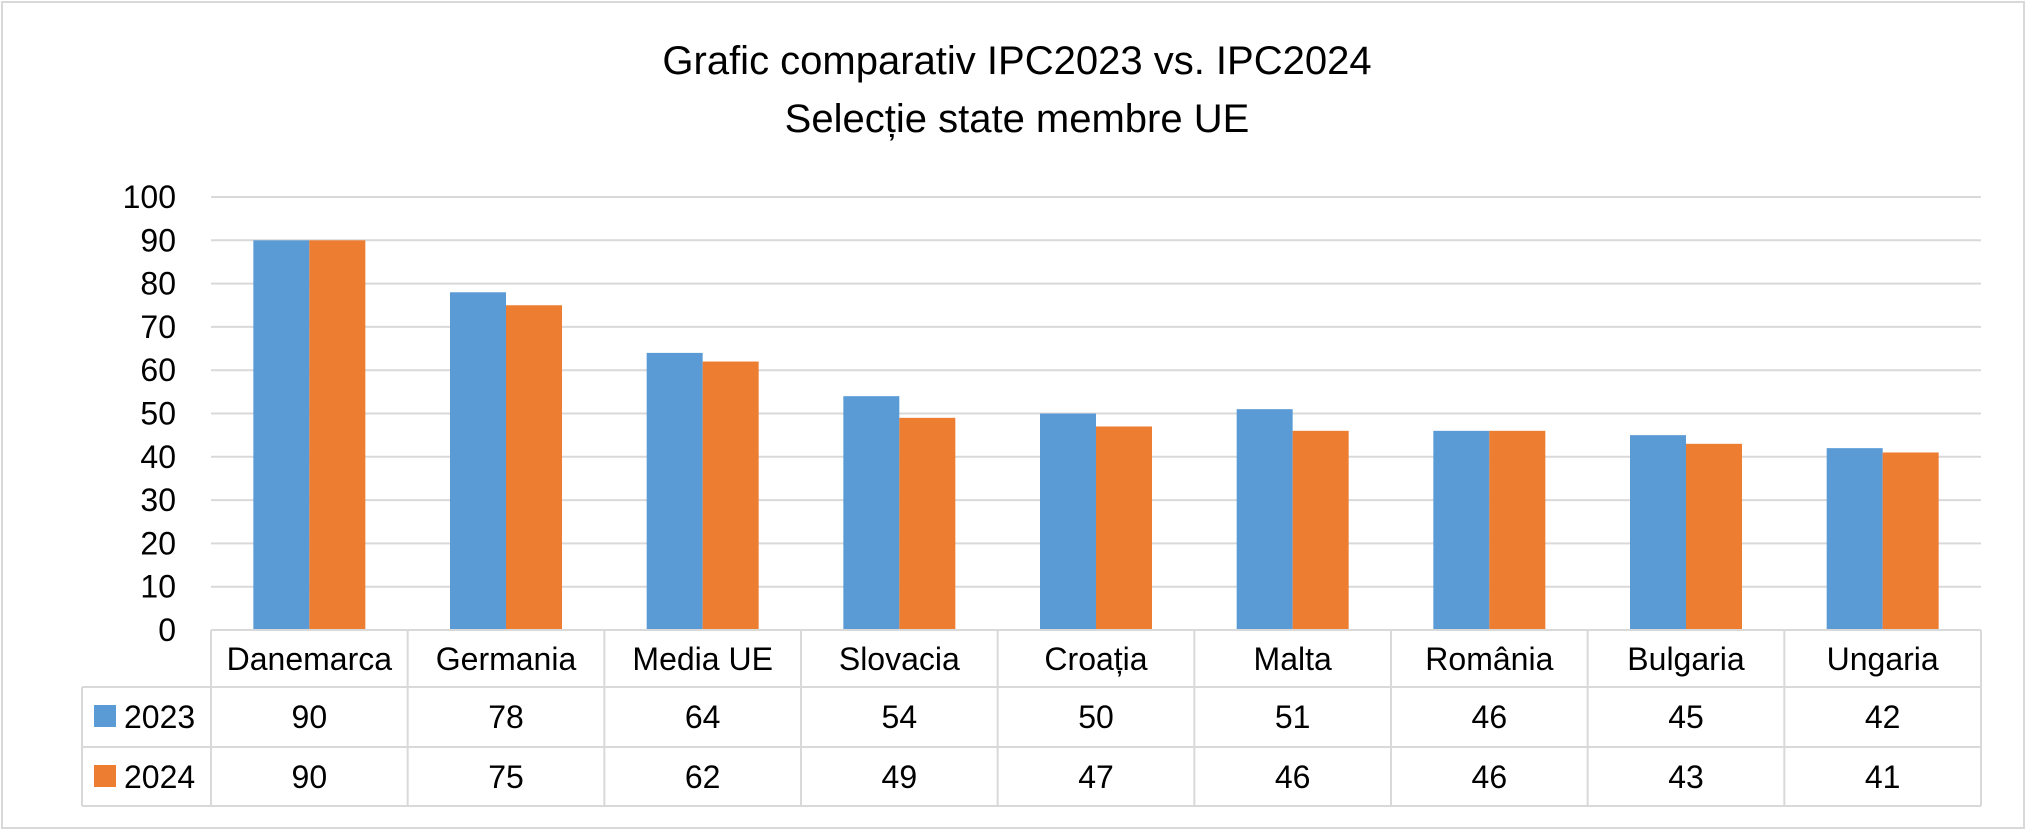 This screenshot has height=832, width=2028. Describe the element at coordinates (871, 513) in the screenshot. I see `bar-2023-slovacia` at that location.